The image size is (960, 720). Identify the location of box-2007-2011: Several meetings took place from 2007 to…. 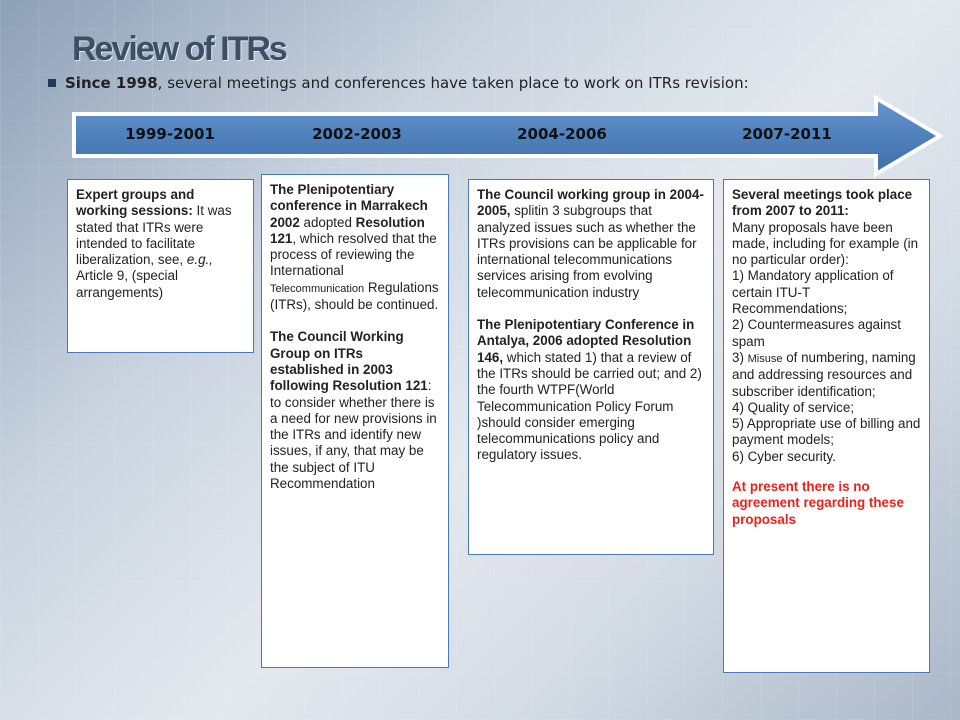
(826, 426).